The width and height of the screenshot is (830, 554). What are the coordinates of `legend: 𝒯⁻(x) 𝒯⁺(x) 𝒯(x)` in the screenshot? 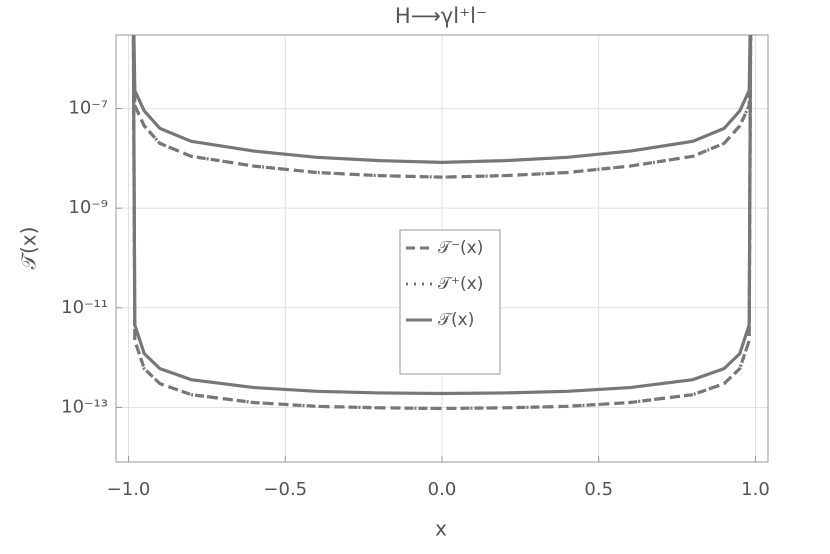 It's located at (450, 302).